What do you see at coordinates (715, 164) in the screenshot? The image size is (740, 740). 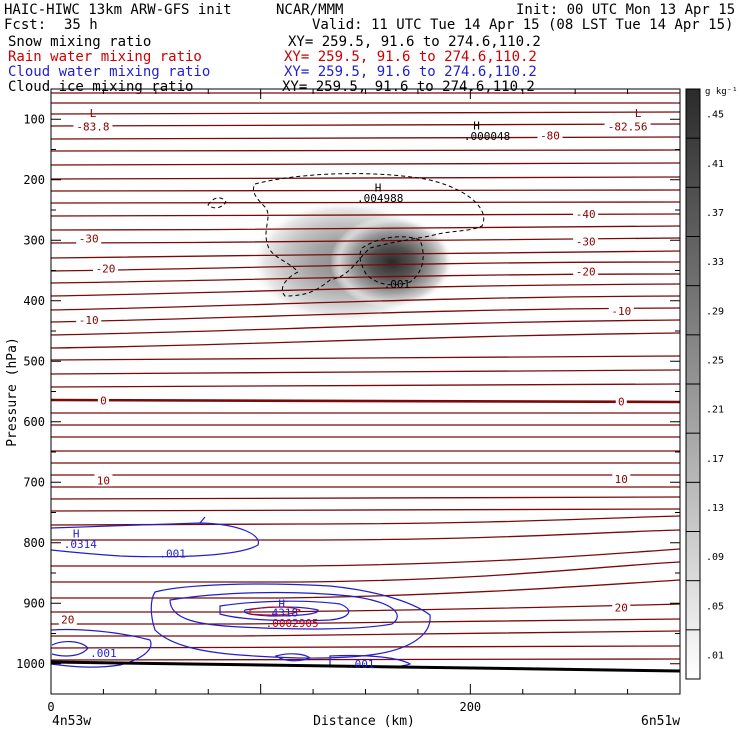 I see `colorbar-tick-label: .41` at bounding box center [715, 164].